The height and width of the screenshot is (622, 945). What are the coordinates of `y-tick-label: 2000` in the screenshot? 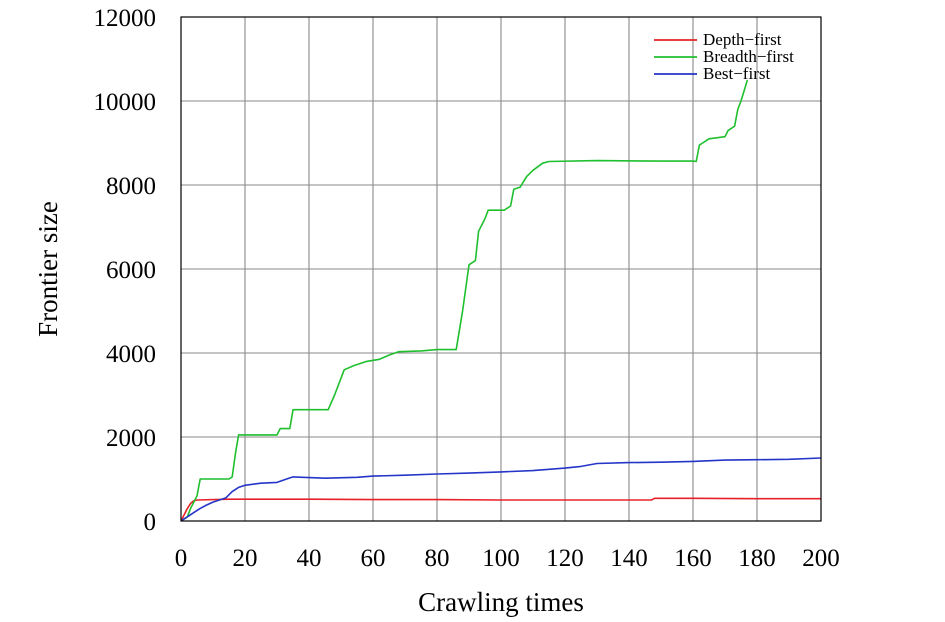 It's located at (131, 438).